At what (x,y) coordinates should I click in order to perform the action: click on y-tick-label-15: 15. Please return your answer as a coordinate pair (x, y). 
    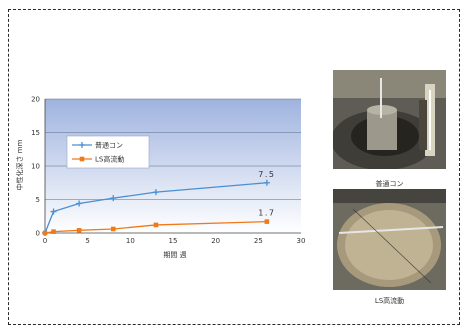
    Looking at the image, I should click on (35, 133).